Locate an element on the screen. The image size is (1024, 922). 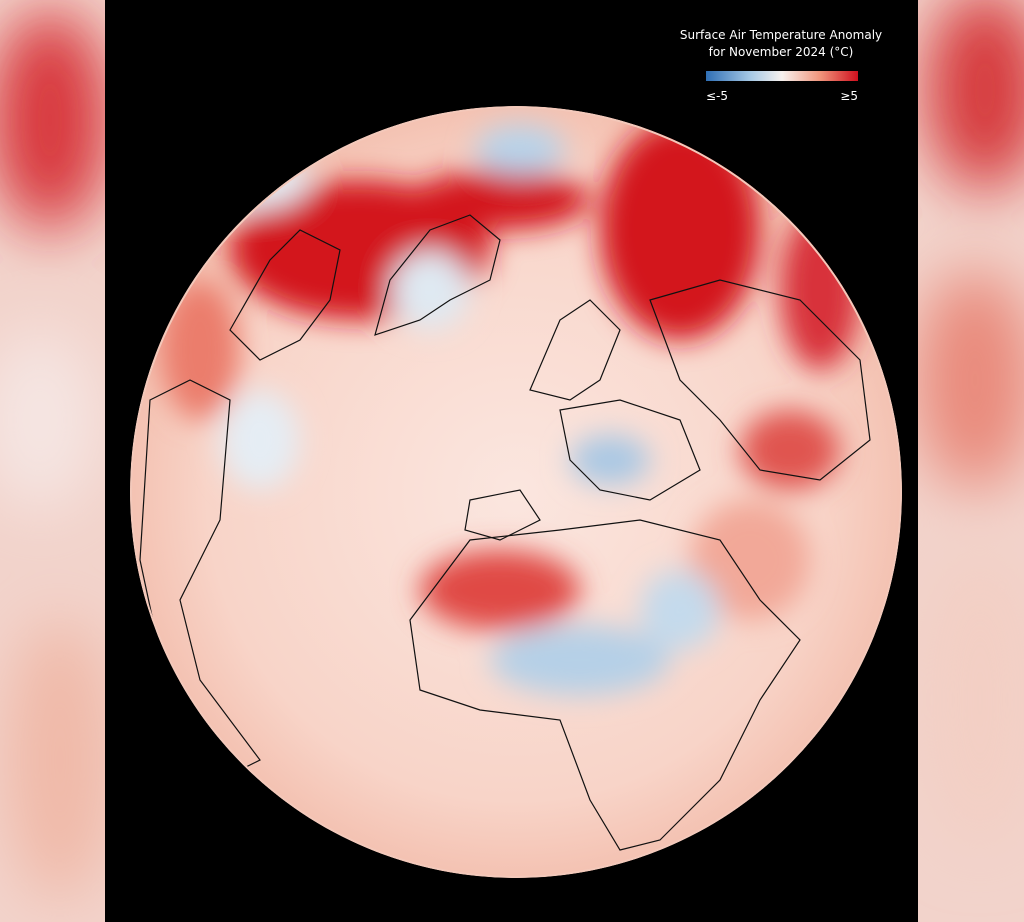
legend-title: for November 2024 (°C) is located at coordinates (781, 52).